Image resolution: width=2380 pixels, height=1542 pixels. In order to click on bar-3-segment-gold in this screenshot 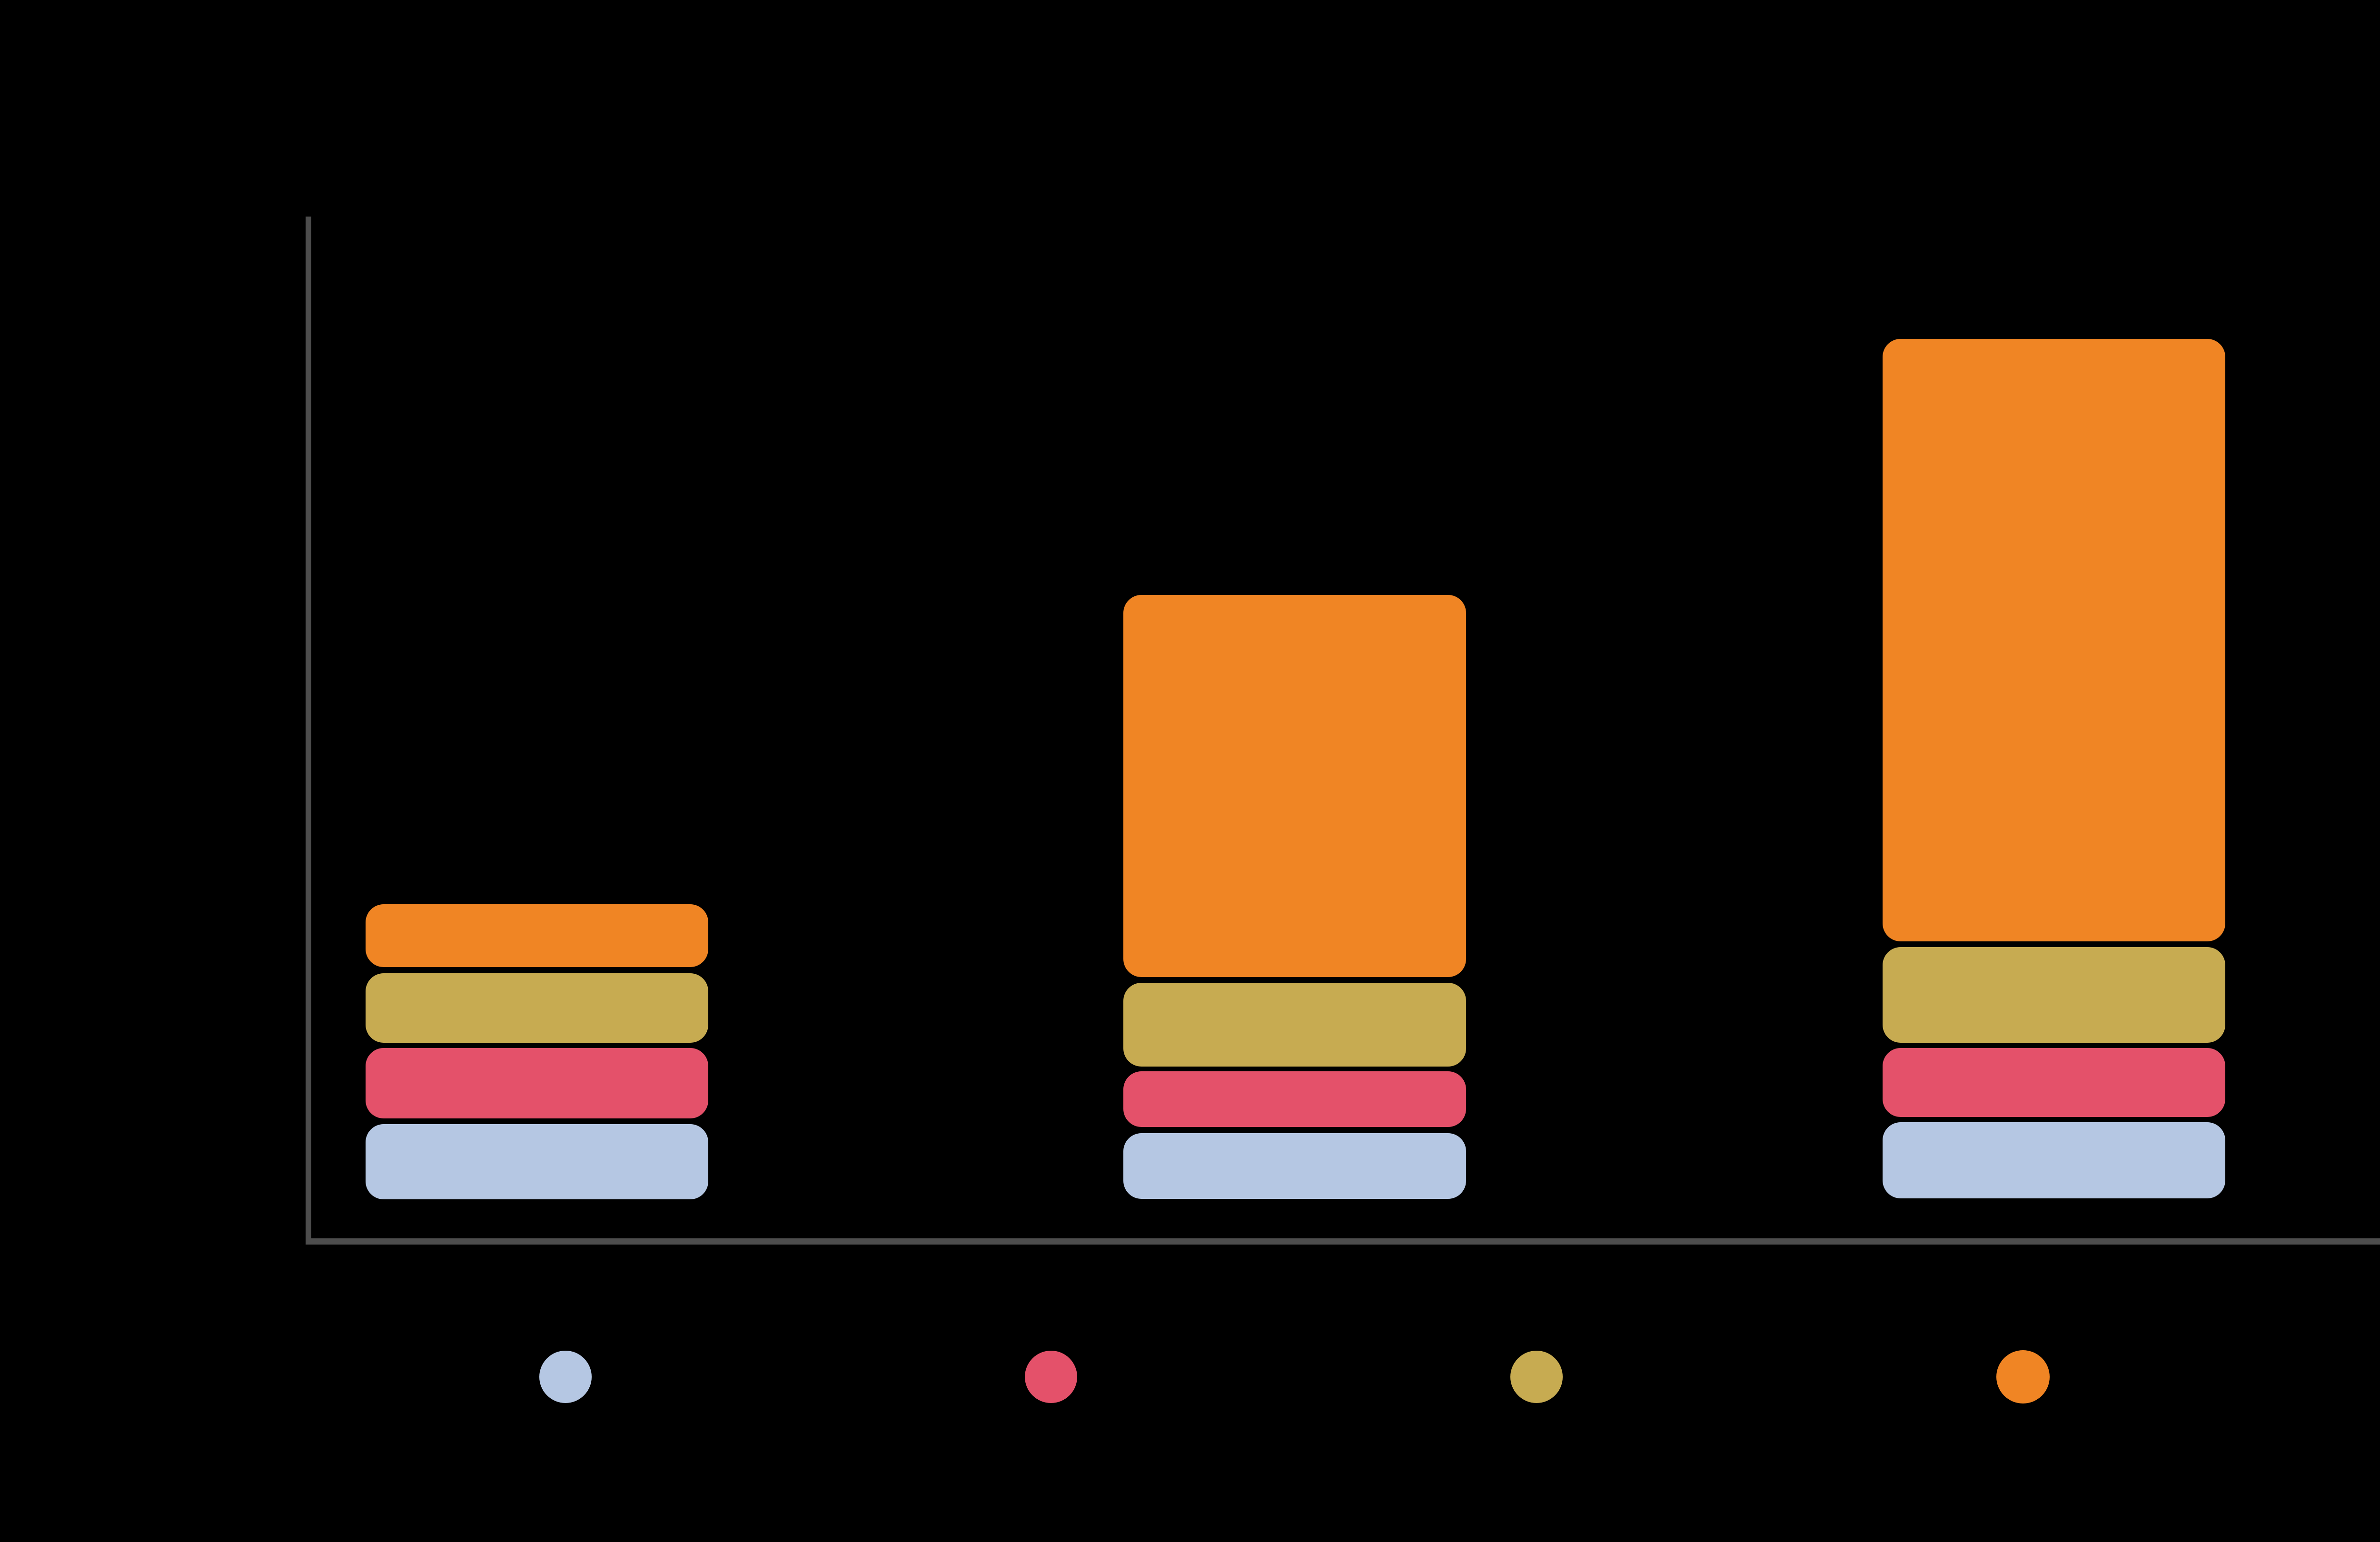, I will do `click(2054, 995)`.